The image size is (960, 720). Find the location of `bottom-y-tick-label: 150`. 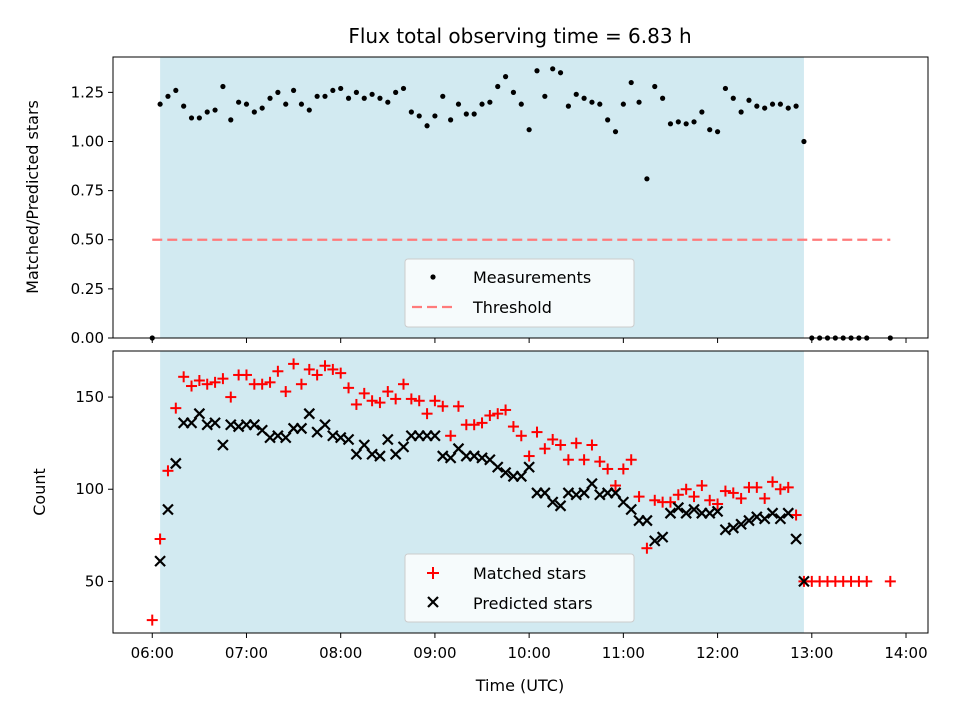

bottom-y-tick-label: 150 is located at coordinates (89, 397).